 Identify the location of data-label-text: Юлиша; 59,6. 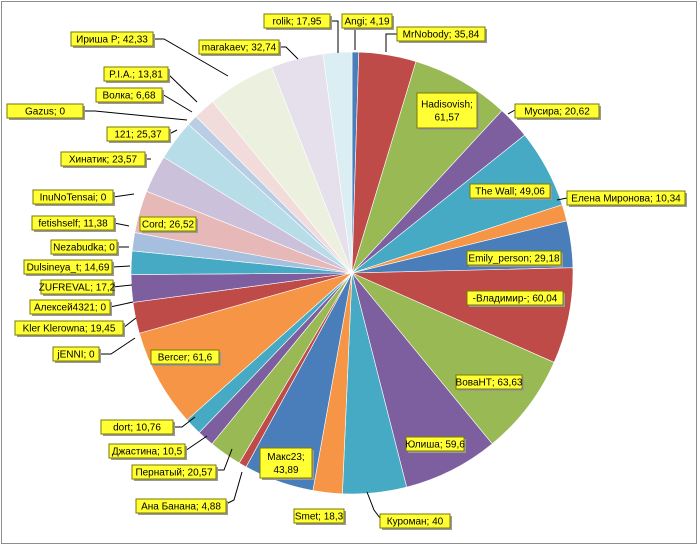
(435, 445).